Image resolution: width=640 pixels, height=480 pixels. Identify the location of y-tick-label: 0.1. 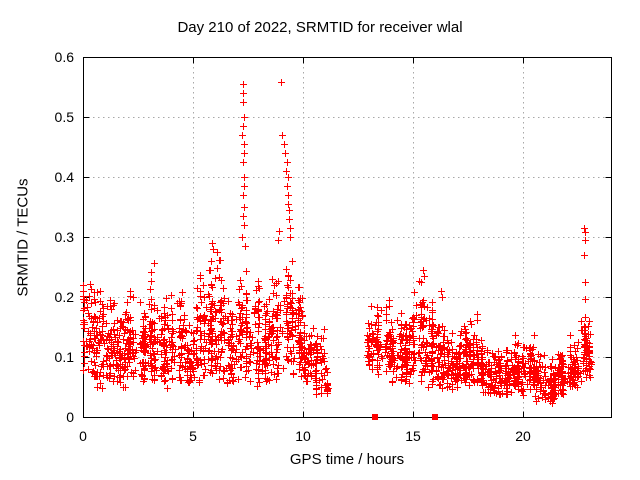
(65, 357).